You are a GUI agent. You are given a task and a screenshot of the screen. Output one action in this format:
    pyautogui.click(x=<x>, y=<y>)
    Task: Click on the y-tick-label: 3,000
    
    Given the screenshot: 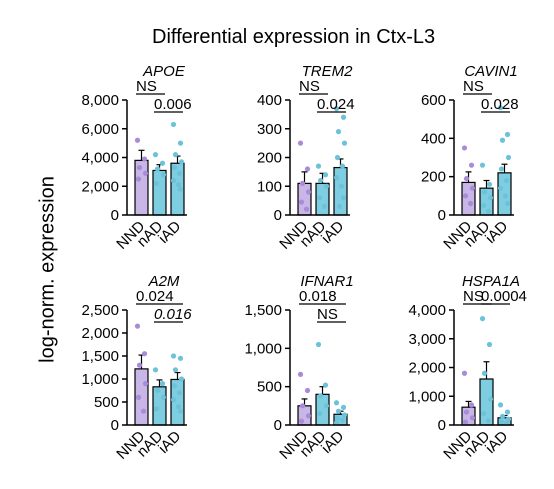 What is the action you would take?
    pyautogui.click(x=427, y=339)
    